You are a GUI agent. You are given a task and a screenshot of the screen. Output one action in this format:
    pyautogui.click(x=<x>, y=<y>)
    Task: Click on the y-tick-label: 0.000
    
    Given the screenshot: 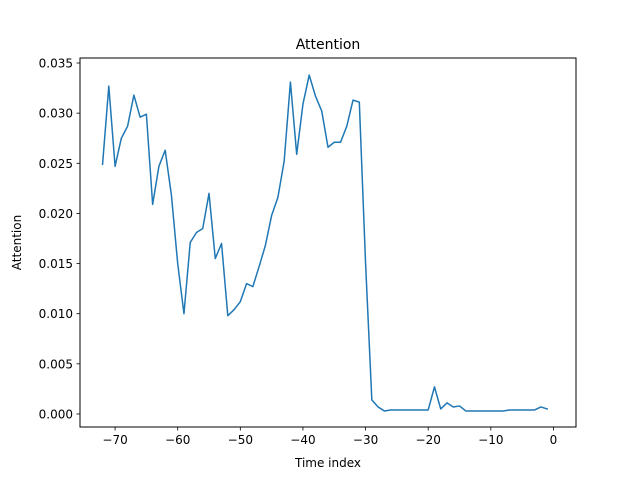 What is the action you would take?
    pyautogui.click(x=56, y=414)
    